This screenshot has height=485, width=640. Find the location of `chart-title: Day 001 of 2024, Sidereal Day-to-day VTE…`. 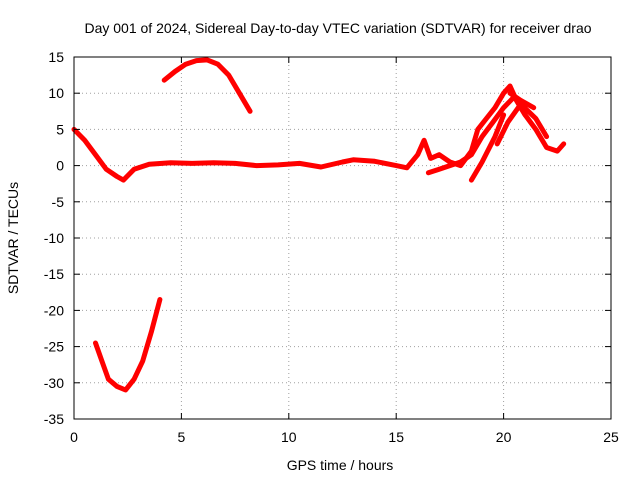

chart-title: Day 001 of 2024, Sidereal Day-to-day VTE… is located at coordinates (337, 28).